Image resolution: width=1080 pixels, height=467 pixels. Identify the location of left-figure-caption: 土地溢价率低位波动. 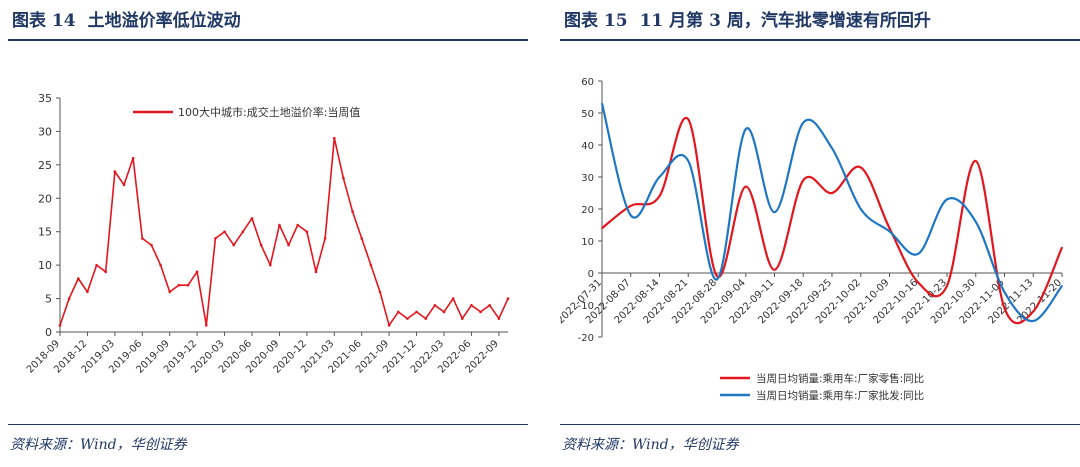
(164, 21).